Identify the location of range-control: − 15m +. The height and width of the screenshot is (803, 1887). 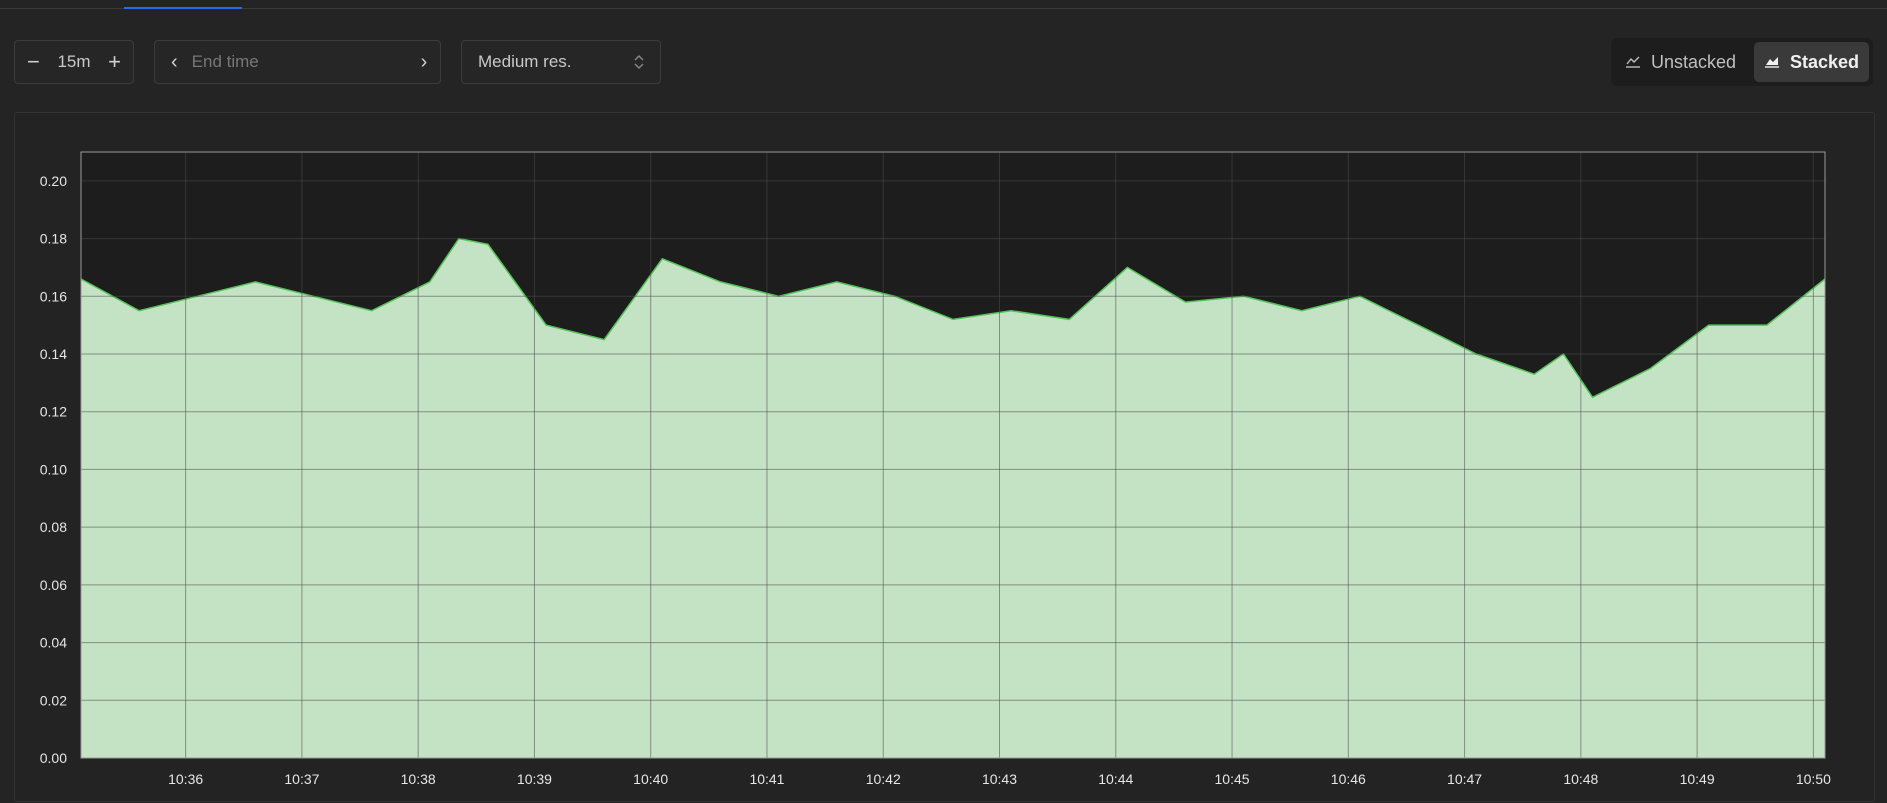
(74, 62).